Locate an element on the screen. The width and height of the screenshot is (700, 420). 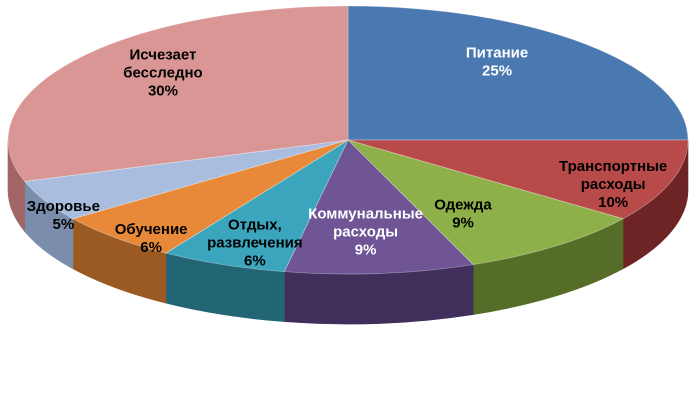
slice-коммунальные-расходы is located at coordinates (379, 207).